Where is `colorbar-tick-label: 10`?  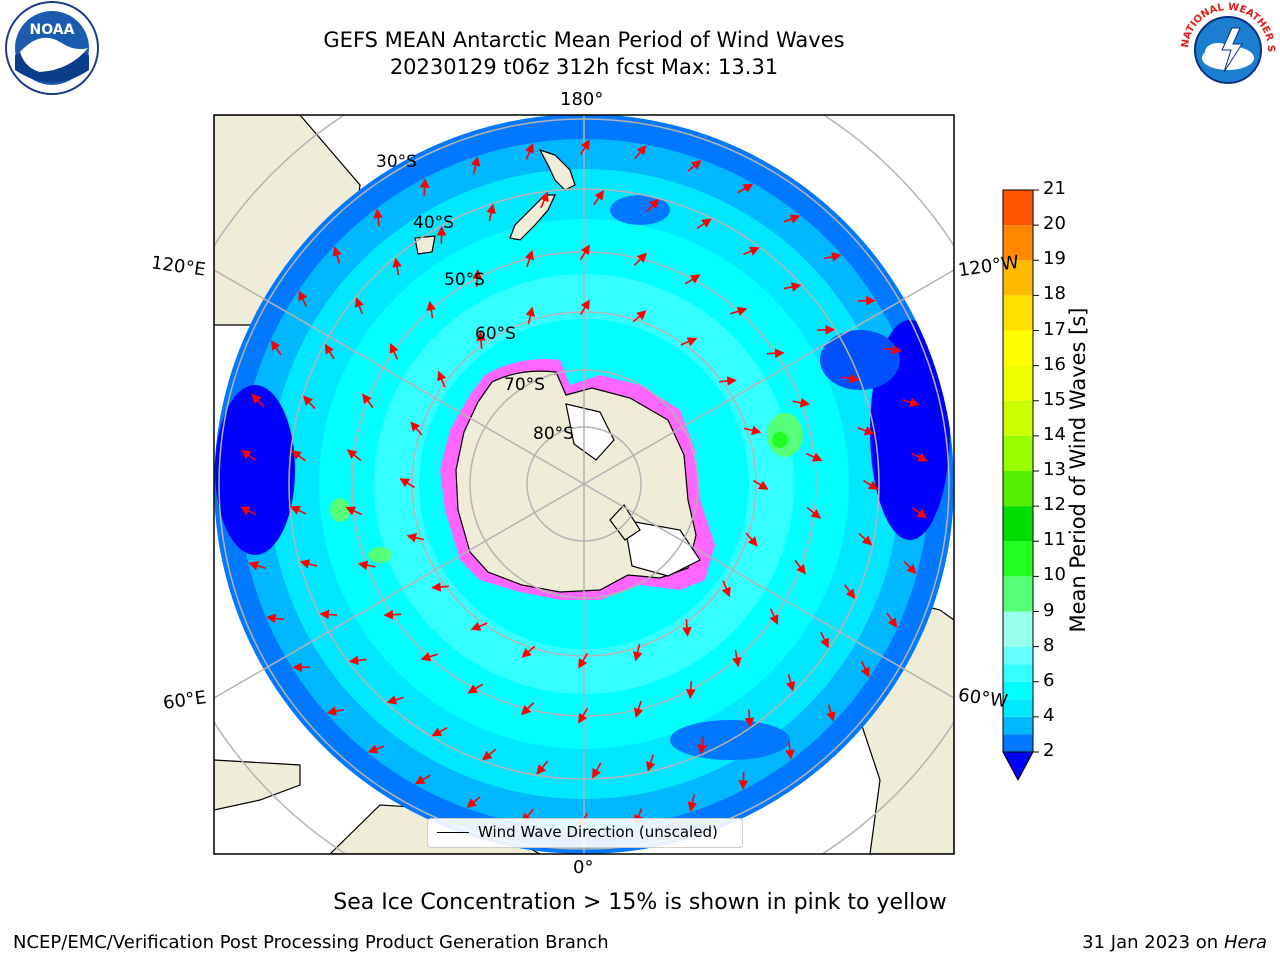
colorbar-tick-label: 10 is located at coordinates (1054, 575).